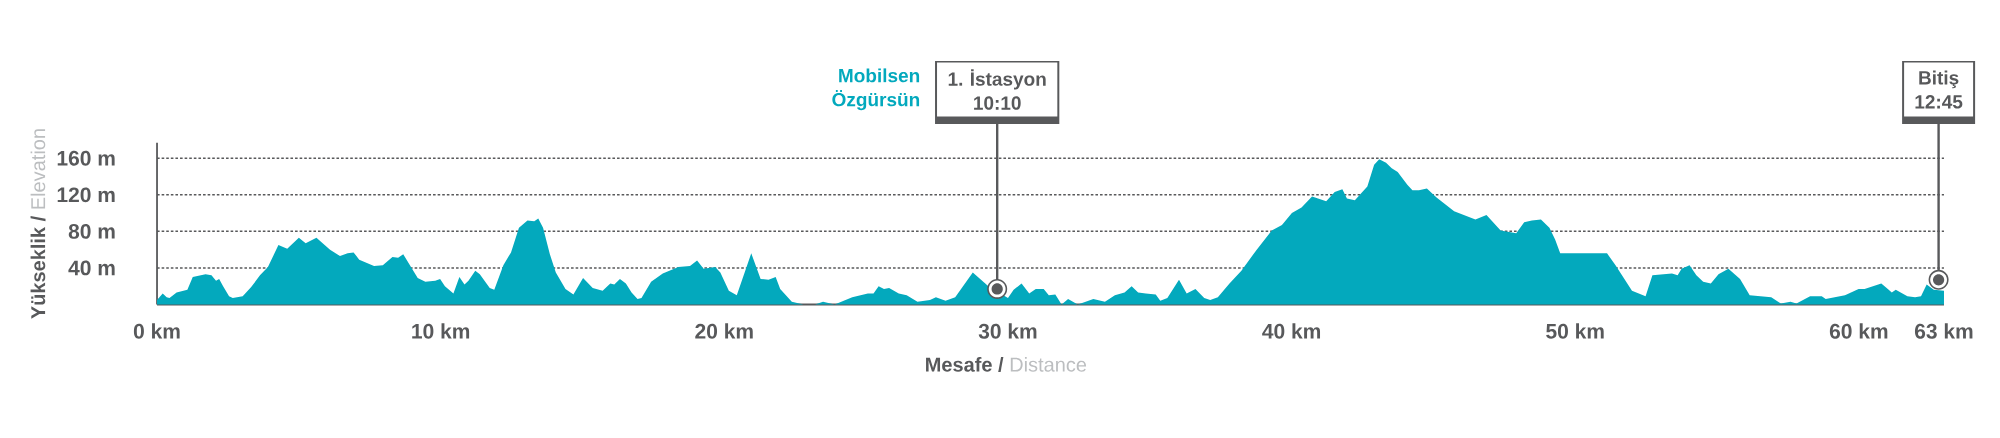  I want to click on y-tick-label: 40 m, so click(91, 268).